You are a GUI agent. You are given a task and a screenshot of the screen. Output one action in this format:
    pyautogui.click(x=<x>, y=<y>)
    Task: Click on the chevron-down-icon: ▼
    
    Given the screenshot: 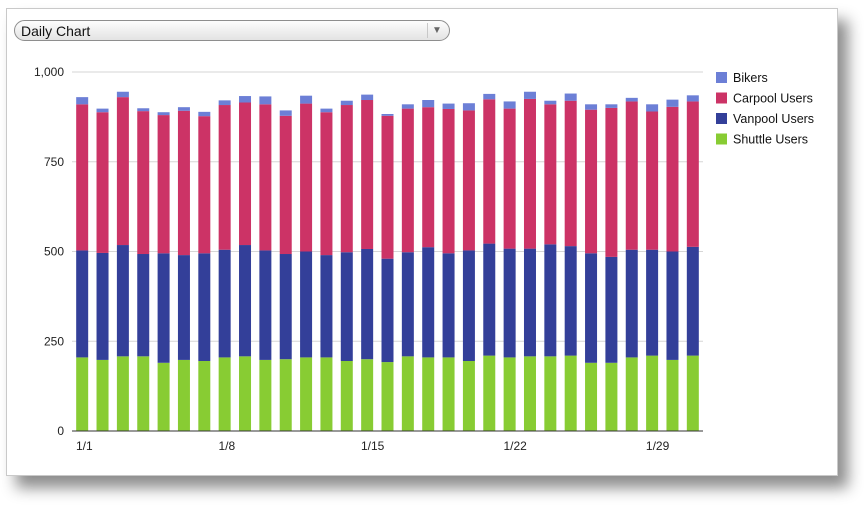 What is the action you would take?
    pyautogui.click(x=436, y=30)
    